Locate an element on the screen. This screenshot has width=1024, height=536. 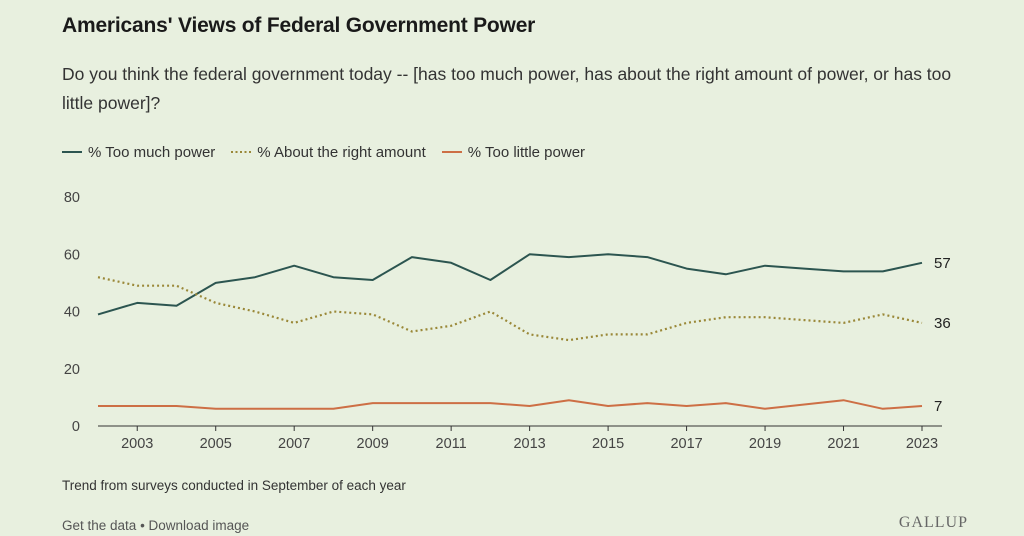
y-tick-label-60: 60 is located at coordinates (72, 255).